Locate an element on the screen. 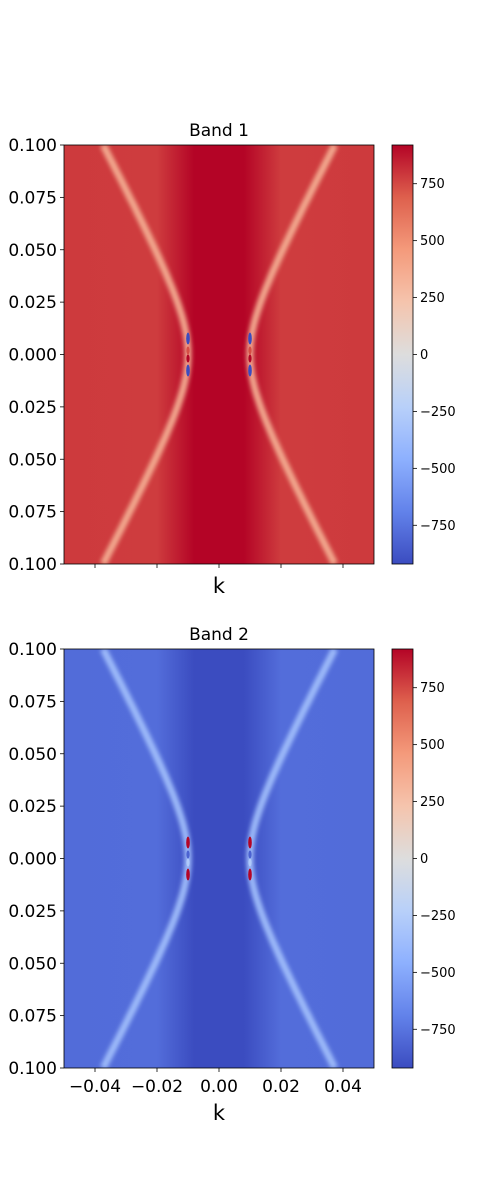 The width and height of the screenshot is (500, 1200). x-tick-label: −0.04 is located at coordinates (95, 1087).